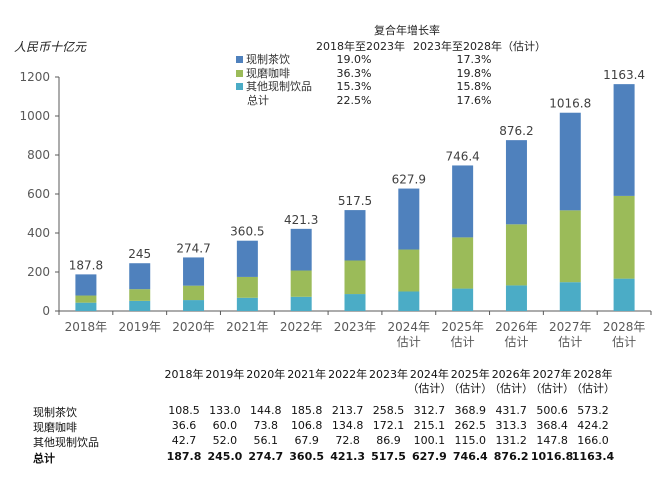 Image resolution: width=666 pixels, height=478 pixels. What do you see at coordinates (552, 381) in the screenshot?
I see `table-column-header: 2027年 （估计）` at bounding box center [552, 381].